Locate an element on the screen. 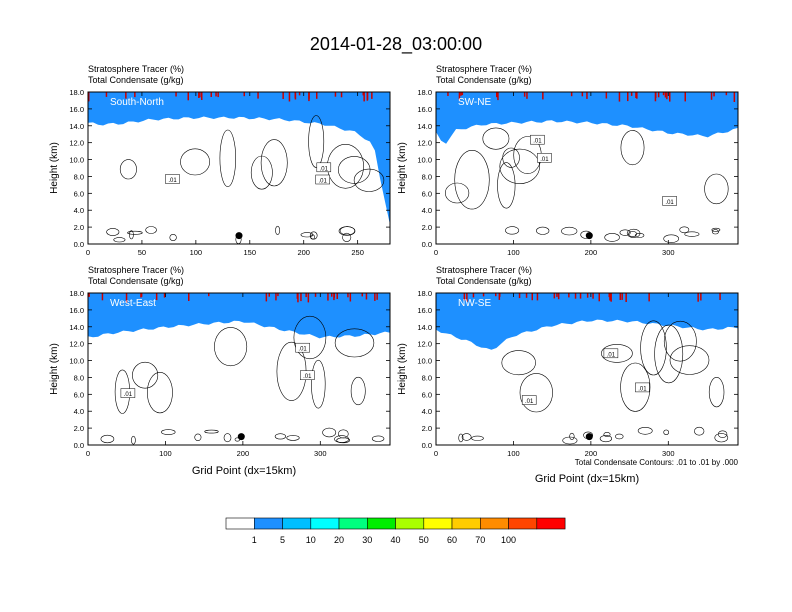 The image size is (792, 612). colorbar-label: 60 is located at coordinates (452, 540).